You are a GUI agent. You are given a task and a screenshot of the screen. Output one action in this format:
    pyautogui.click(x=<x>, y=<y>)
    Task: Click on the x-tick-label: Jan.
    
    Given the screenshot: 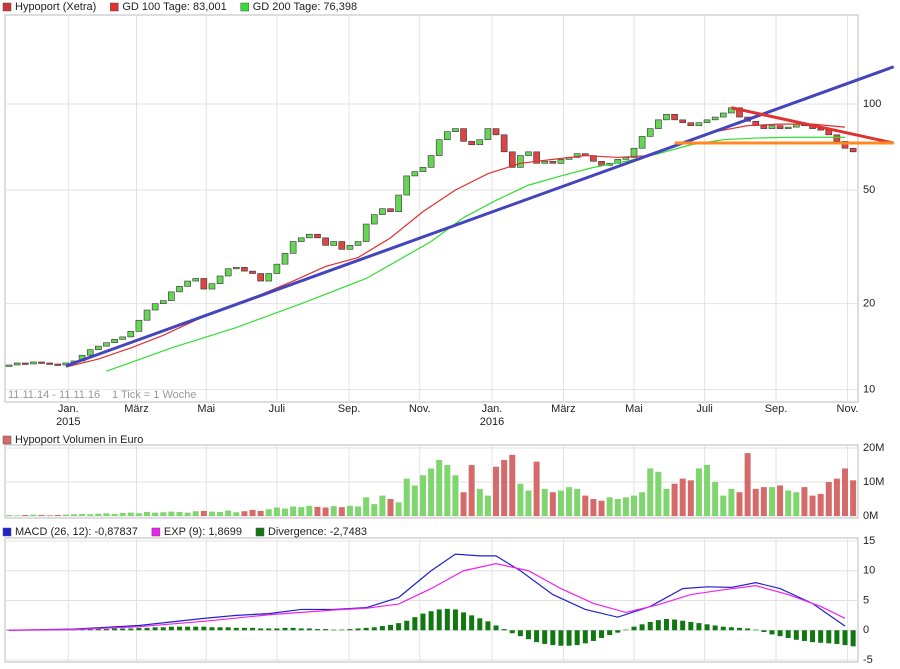 What is the action you would take?
    pyautogui.click(x=492, y=409)
    